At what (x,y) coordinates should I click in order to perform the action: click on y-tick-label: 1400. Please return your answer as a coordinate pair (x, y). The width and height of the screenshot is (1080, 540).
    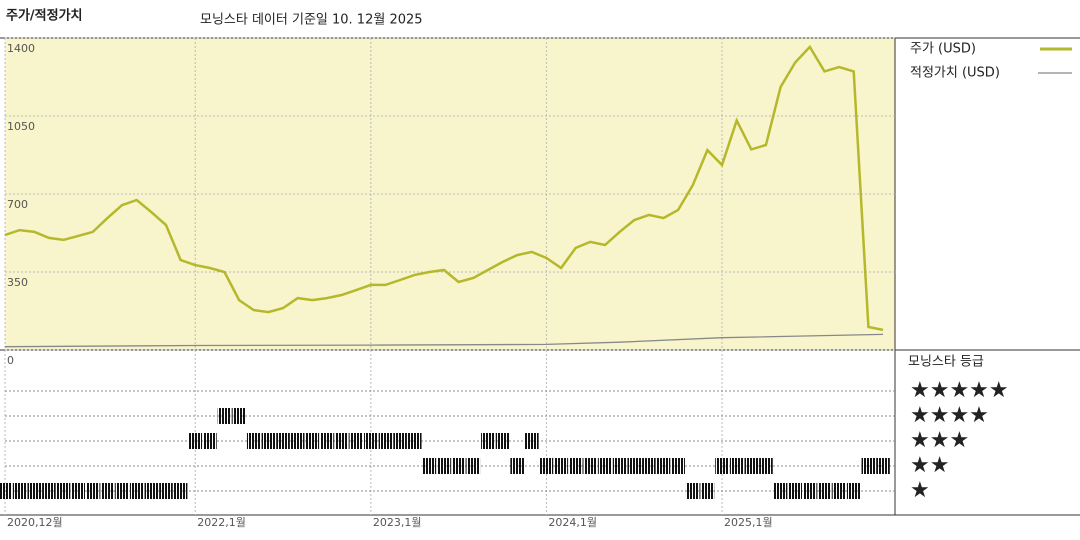
    Looking at the image, I should click on (21, 48).